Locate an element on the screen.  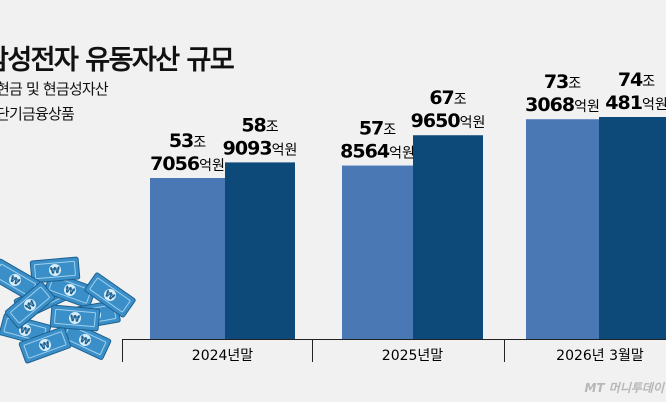
data-label-line1: 67조 is located at coordinates (447, 98).